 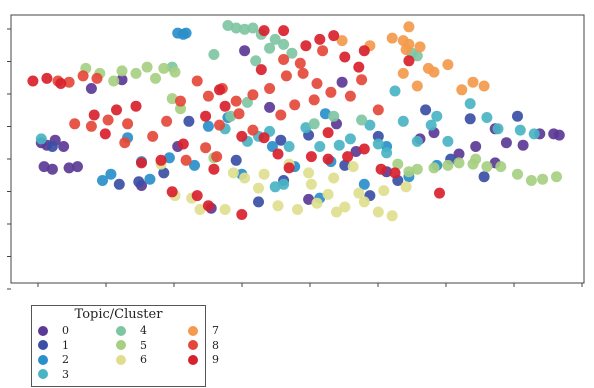 What do you see at coordinates (53, 374) in the screenshot?
I see `legend-item-3: 3` at bounding box center [53, 374].